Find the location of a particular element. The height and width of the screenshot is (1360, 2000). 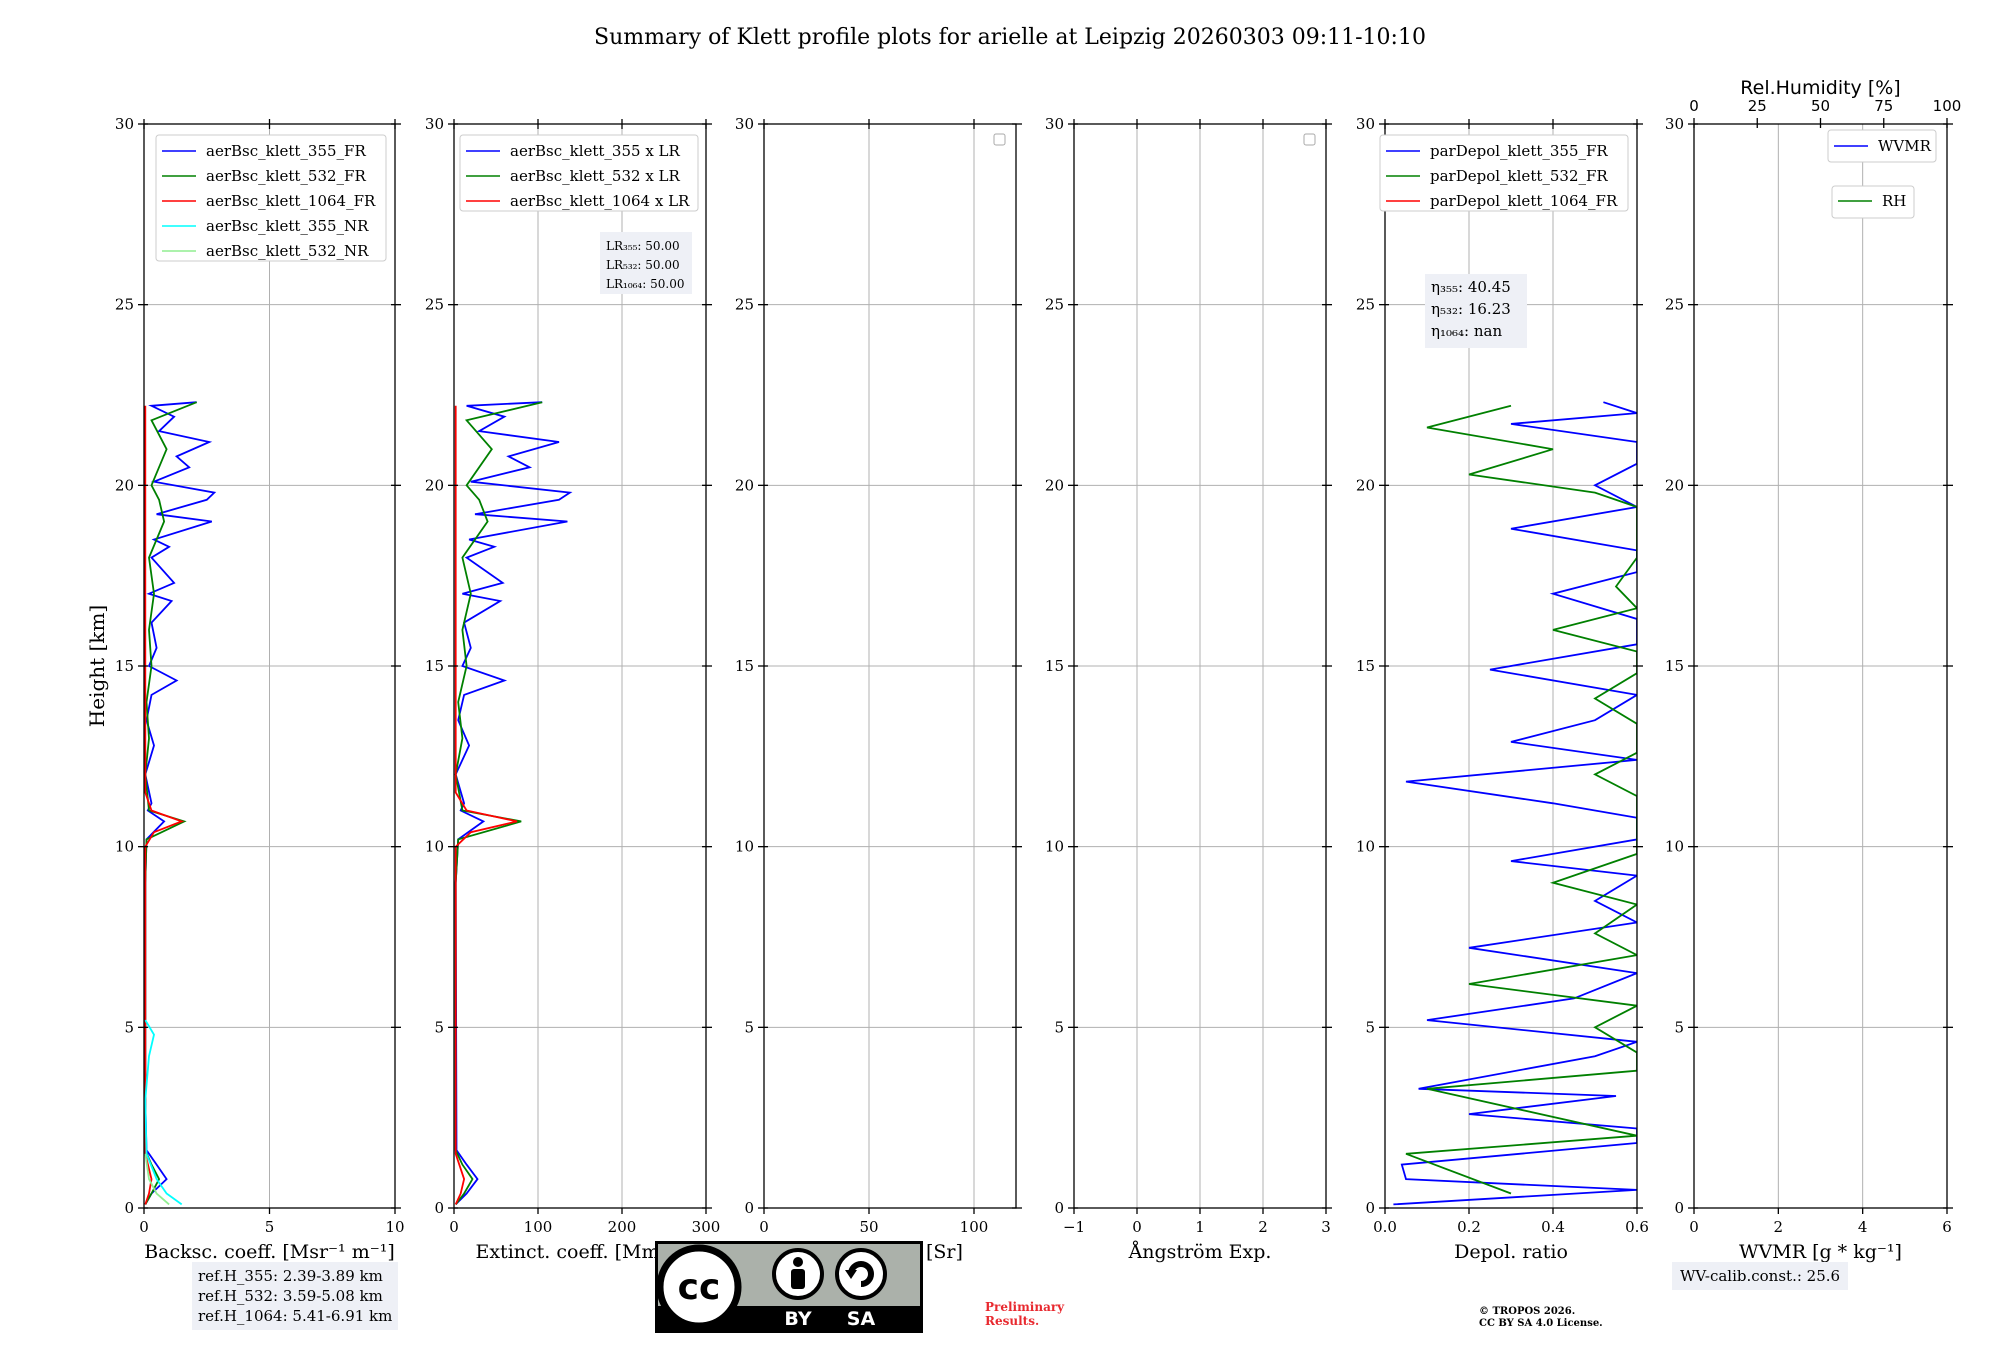

sa-share-icon is located at coordinates (861, 1274).